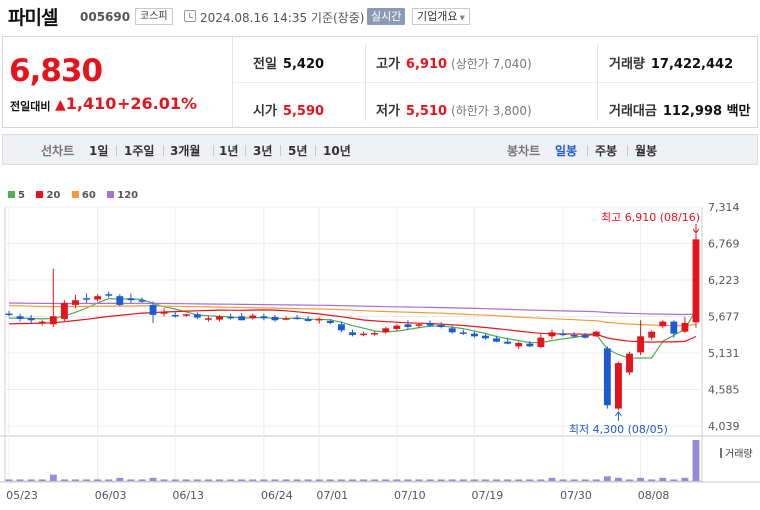  What do you see at coordinates (139, 151) in the screenshot?
I see `tab-1w: 1주일` at bounding box center [139, 151].